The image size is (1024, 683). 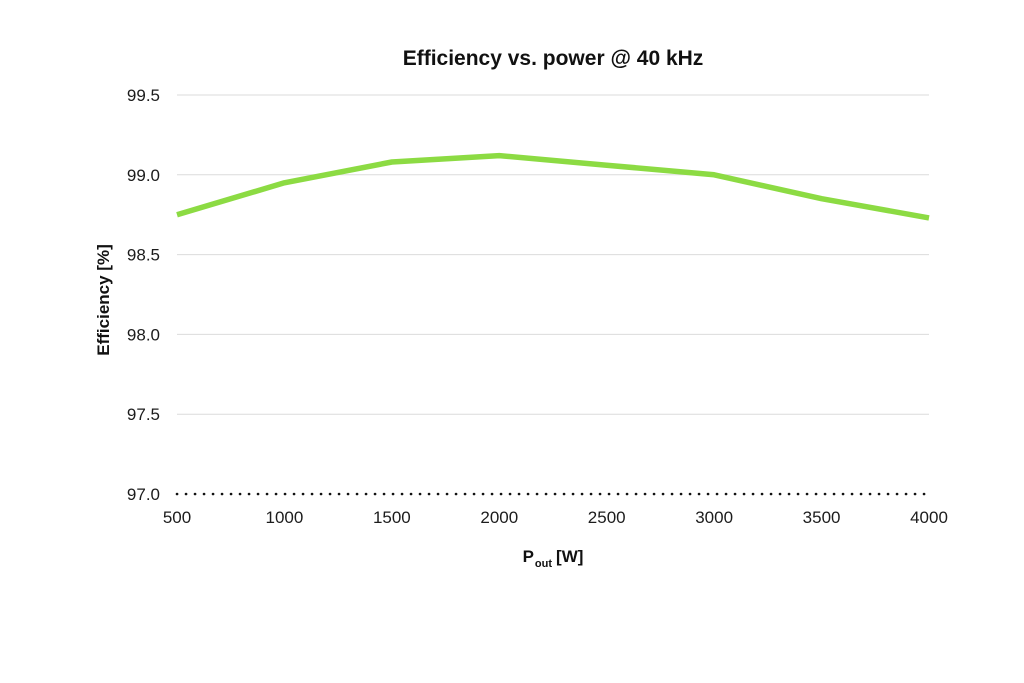 I want to click on y-axis-title: Efficiency [%], so click(x=103, y=300).